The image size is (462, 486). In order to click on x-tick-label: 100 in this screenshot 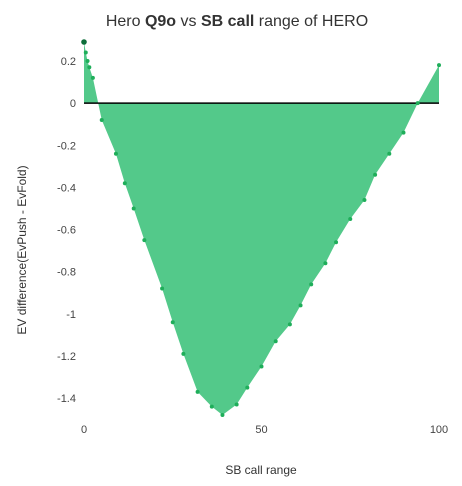, I will do `click(439, 430)`.